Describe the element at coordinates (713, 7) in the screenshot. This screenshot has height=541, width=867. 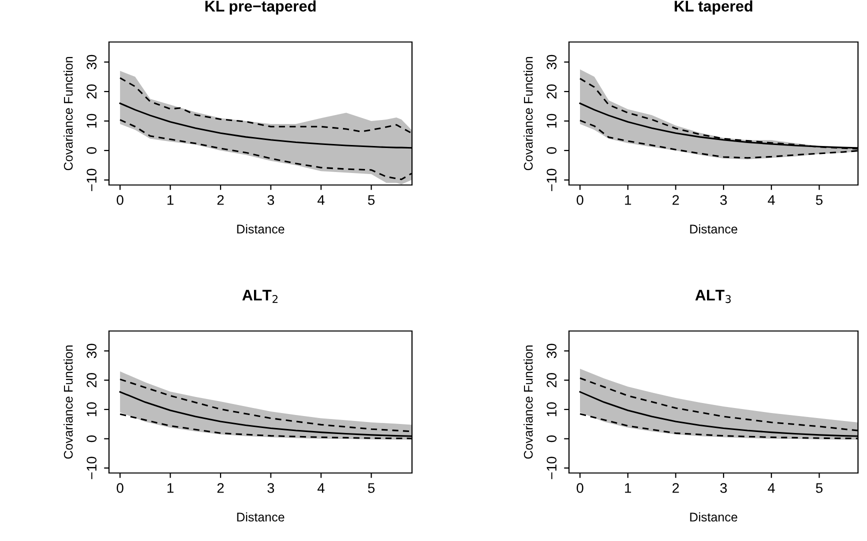
I see `chart-title: KL tapered` at that location.